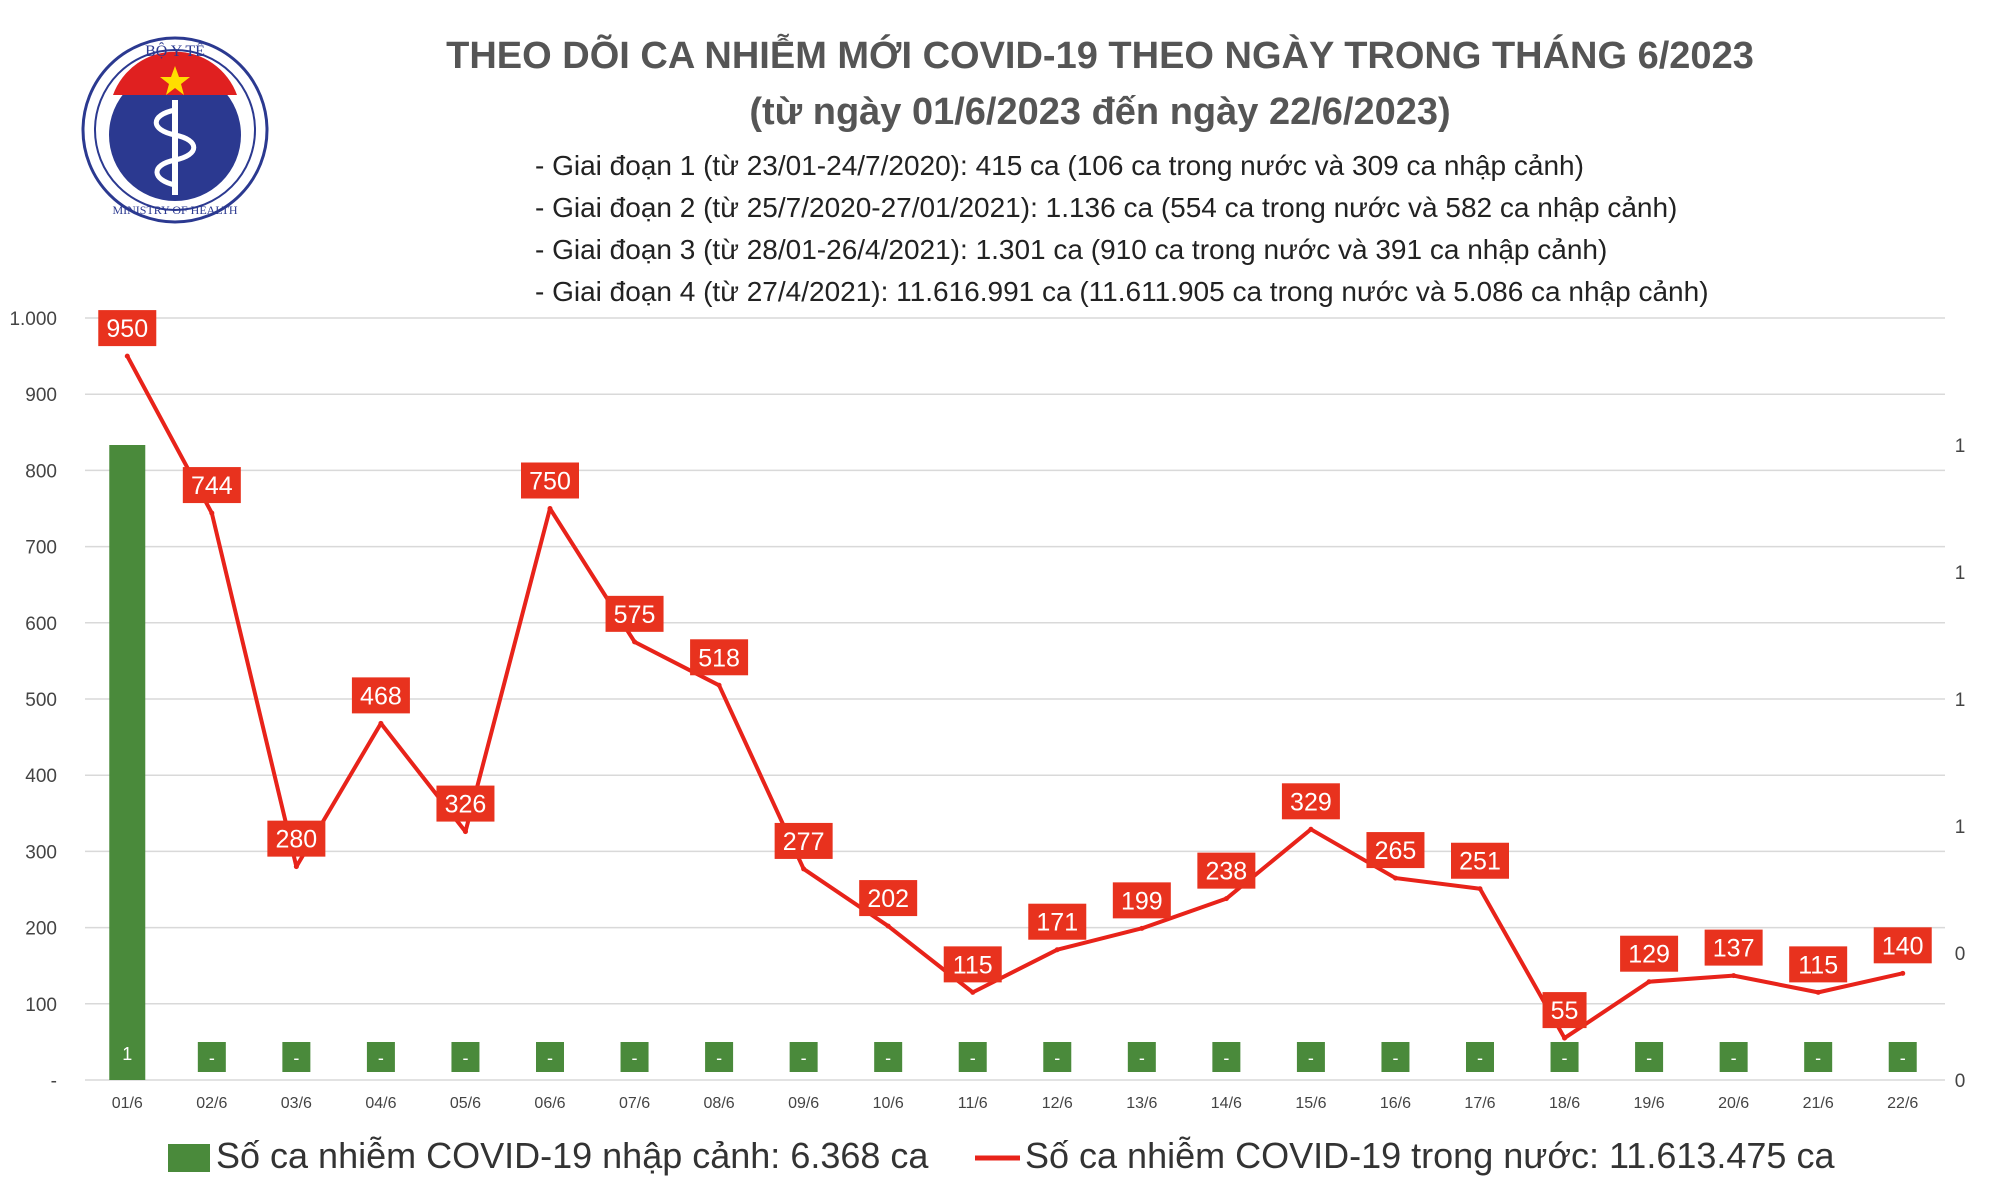  I want to click on data-label: 575, so click(635, 615).